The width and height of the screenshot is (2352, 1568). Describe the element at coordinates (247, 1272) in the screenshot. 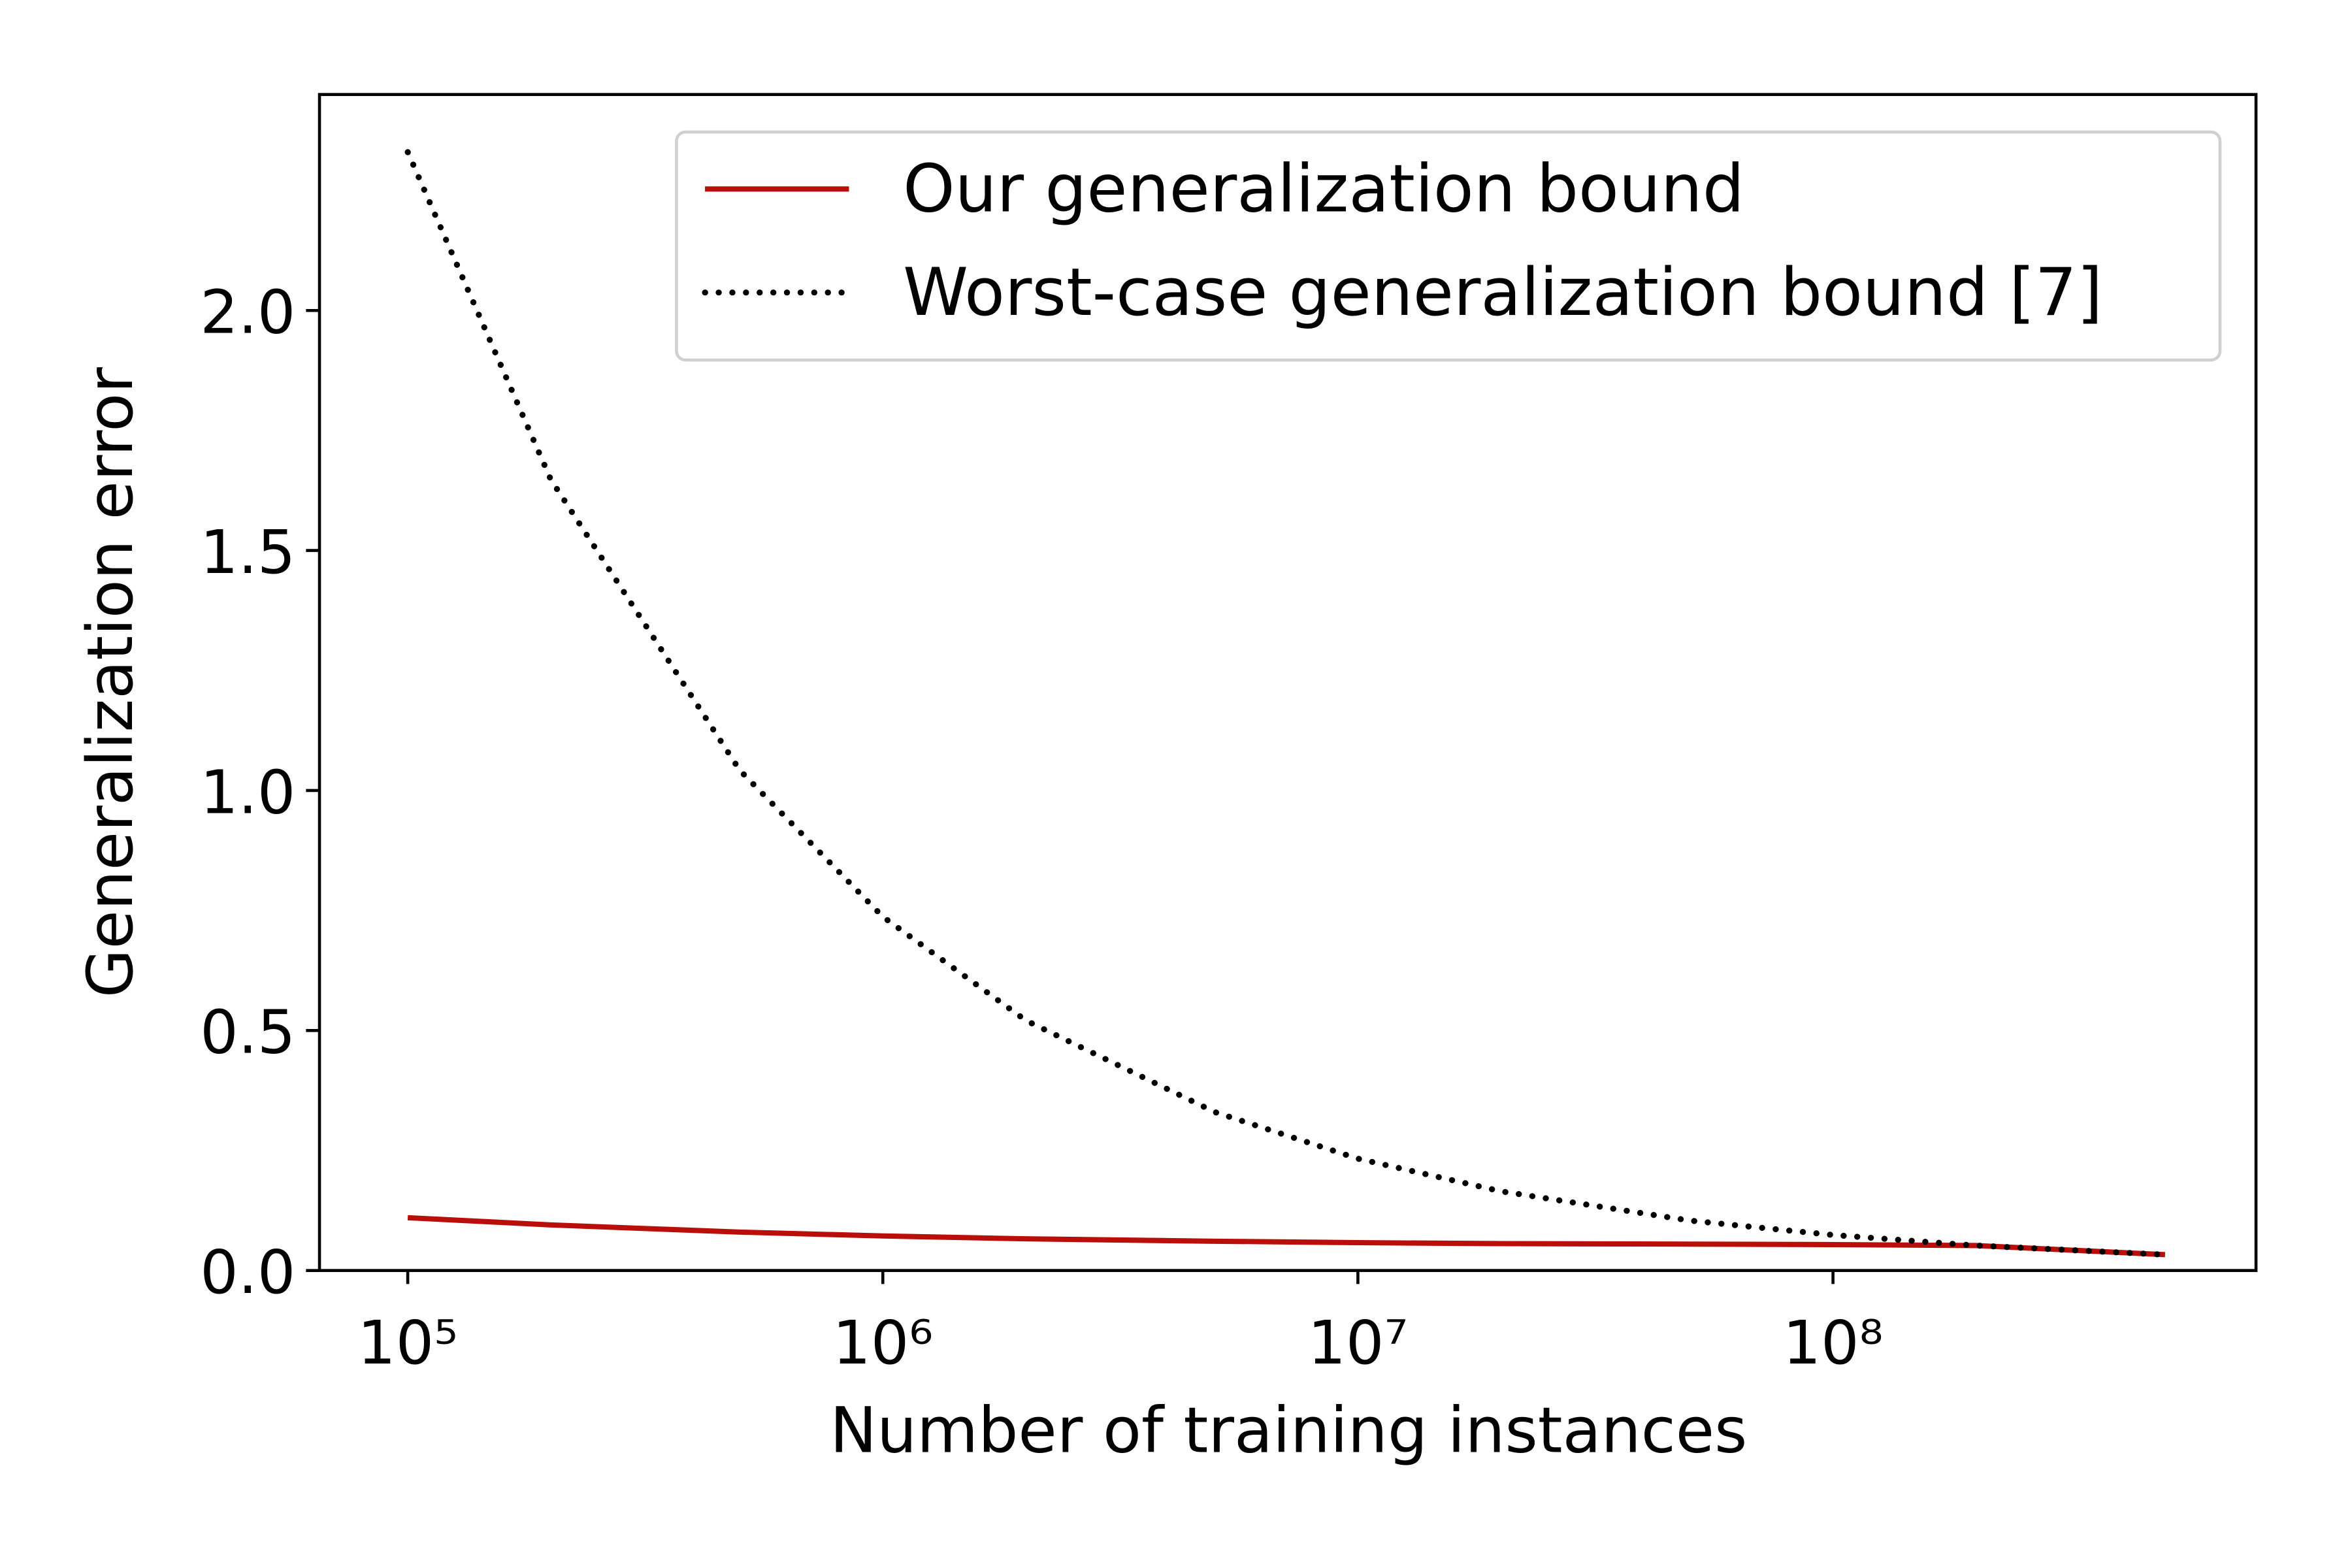

I see `y-tick-label: 0.0` at that location.